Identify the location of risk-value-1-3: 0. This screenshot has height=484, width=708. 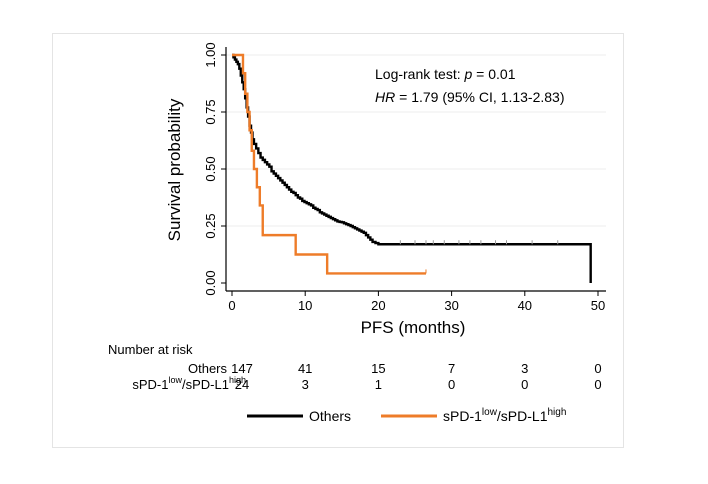
(451, 384).